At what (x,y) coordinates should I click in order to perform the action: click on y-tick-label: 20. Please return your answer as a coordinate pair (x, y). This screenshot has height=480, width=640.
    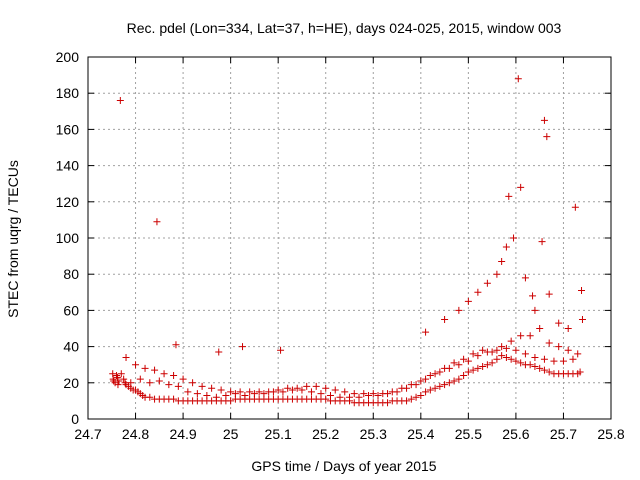
    Looking at the image, I should click on (71, 383).